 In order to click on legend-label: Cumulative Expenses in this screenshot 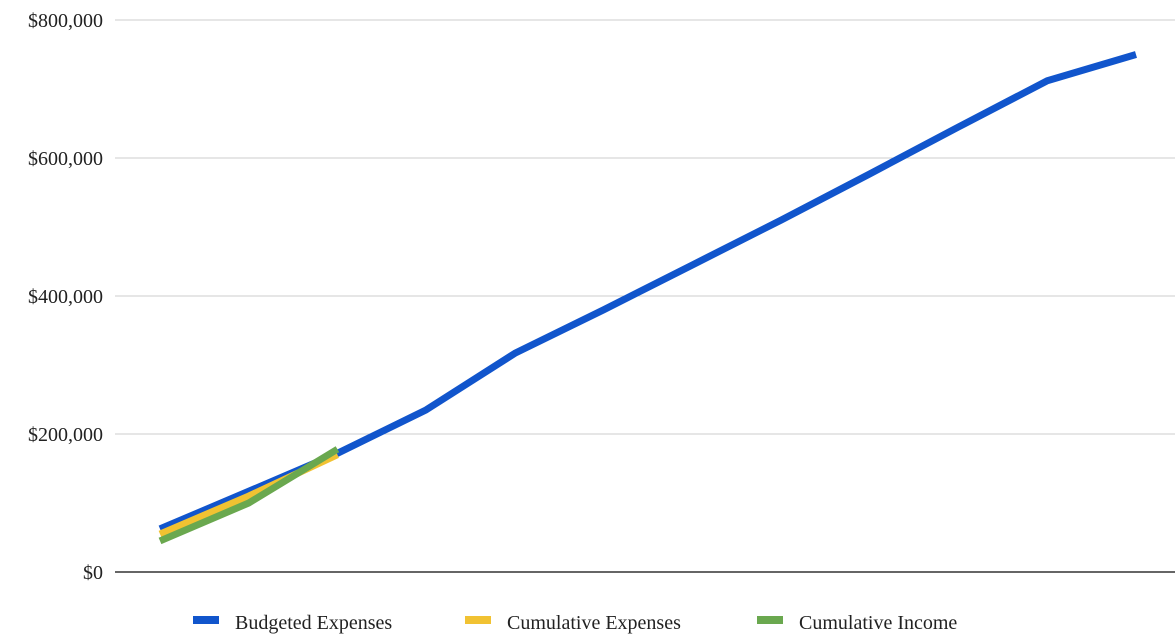, I will do `click(594, 623)`.